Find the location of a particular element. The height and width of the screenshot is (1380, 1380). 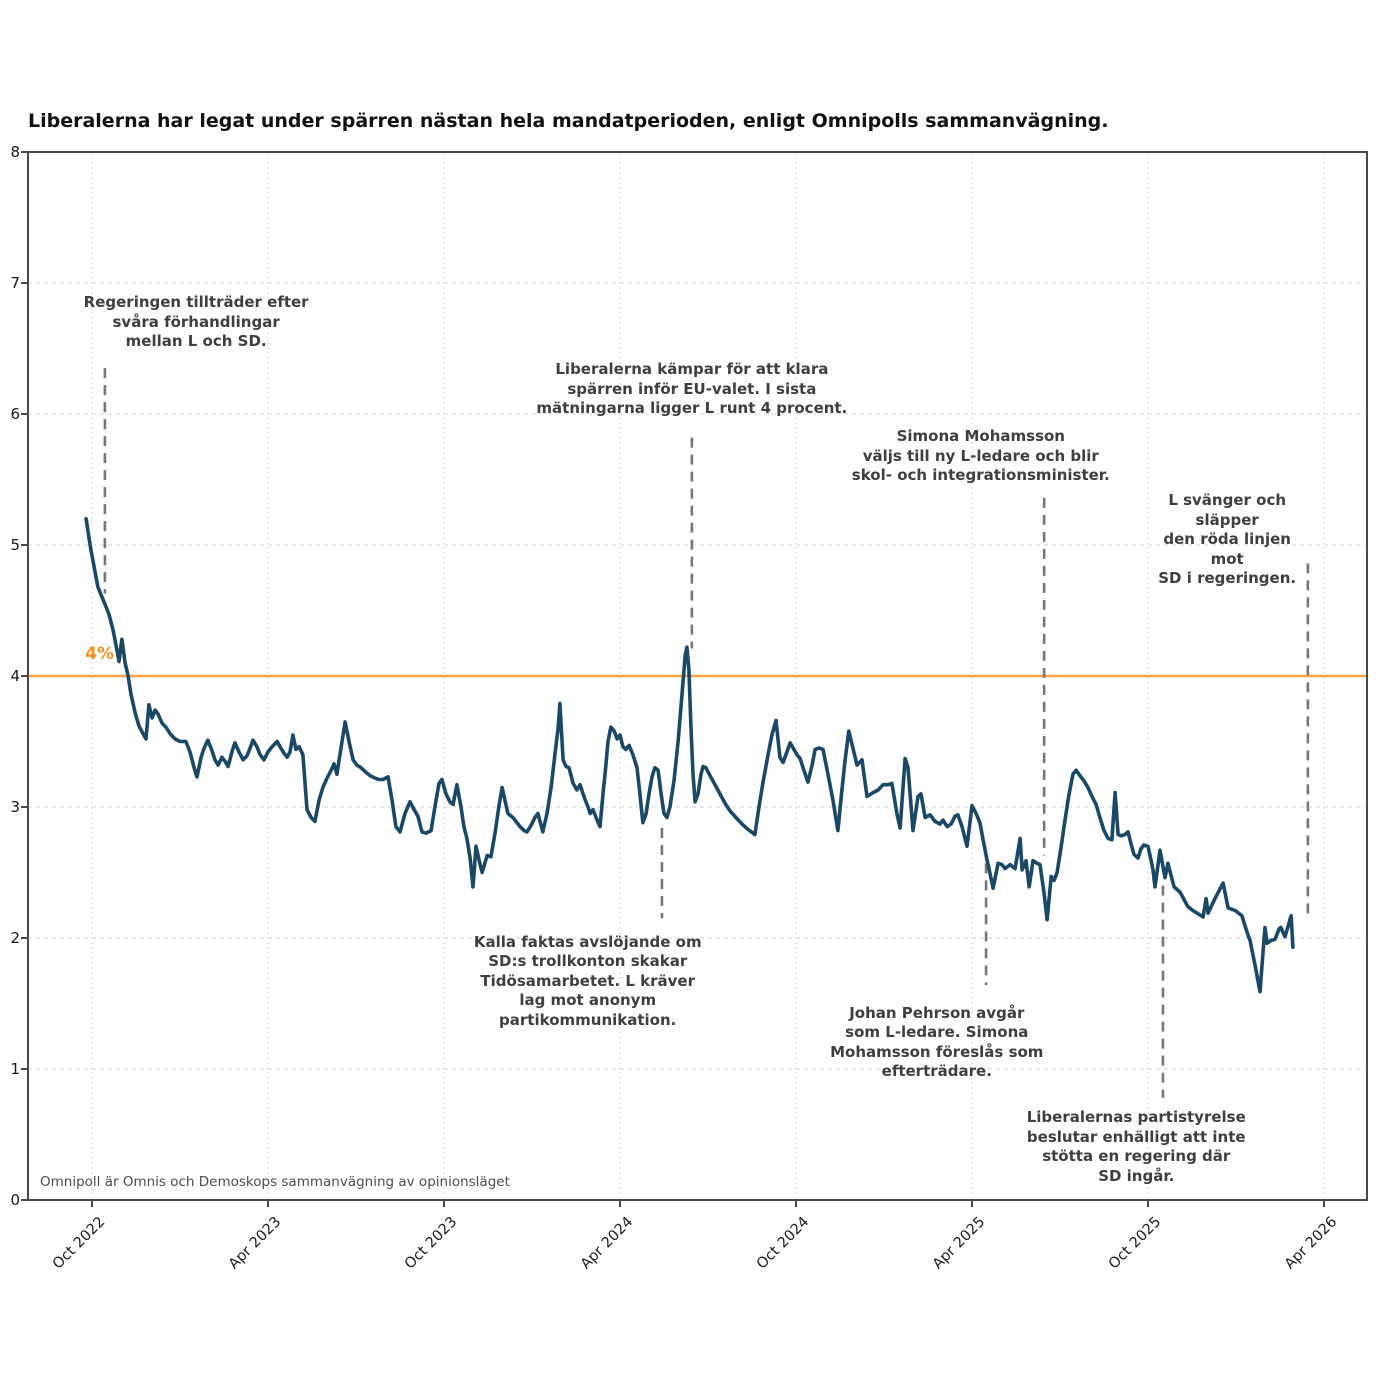

y-tick-label: 1 is located at coordinates (15, 1069).